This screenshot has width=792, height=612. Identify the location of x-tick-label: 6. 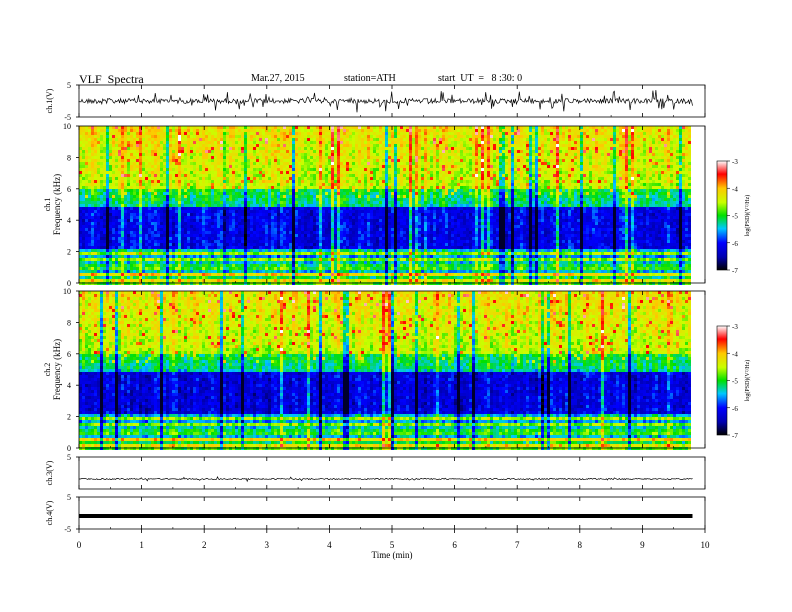
(454, 545).